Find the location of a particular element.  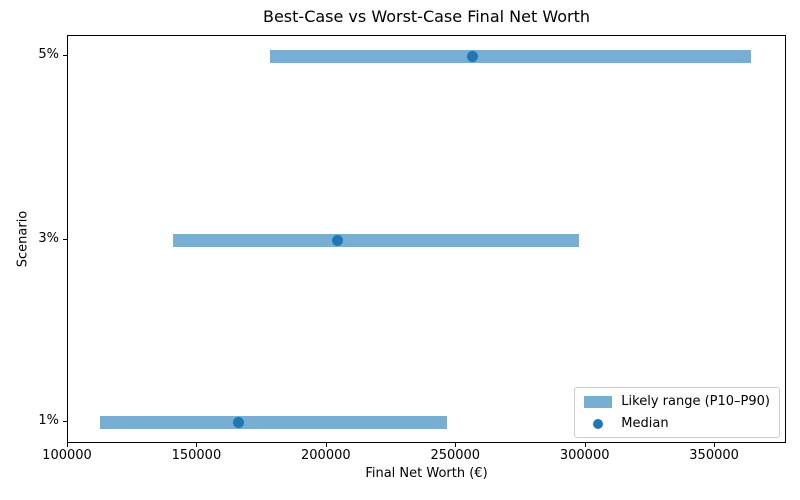

x-axis-label: Final Net Worth (€) is located at coordinates (426, 473).